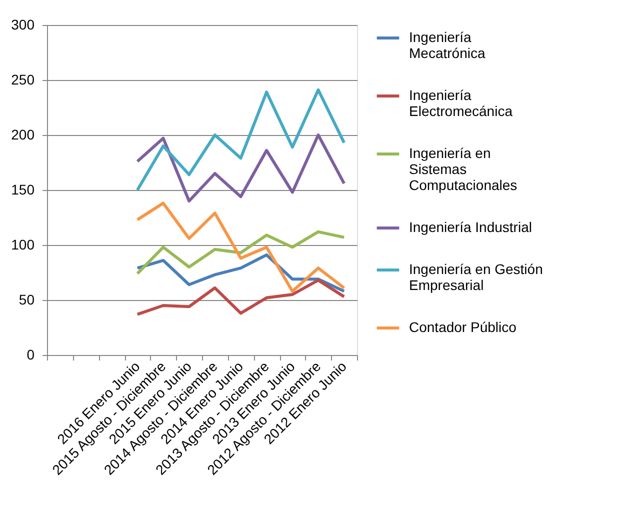 This screenshot has height=518, width=642. What do you see at coordinates (23, 134) in the screenshot?
I see `y-tick-label: 200` at bounding box center [23, 134].